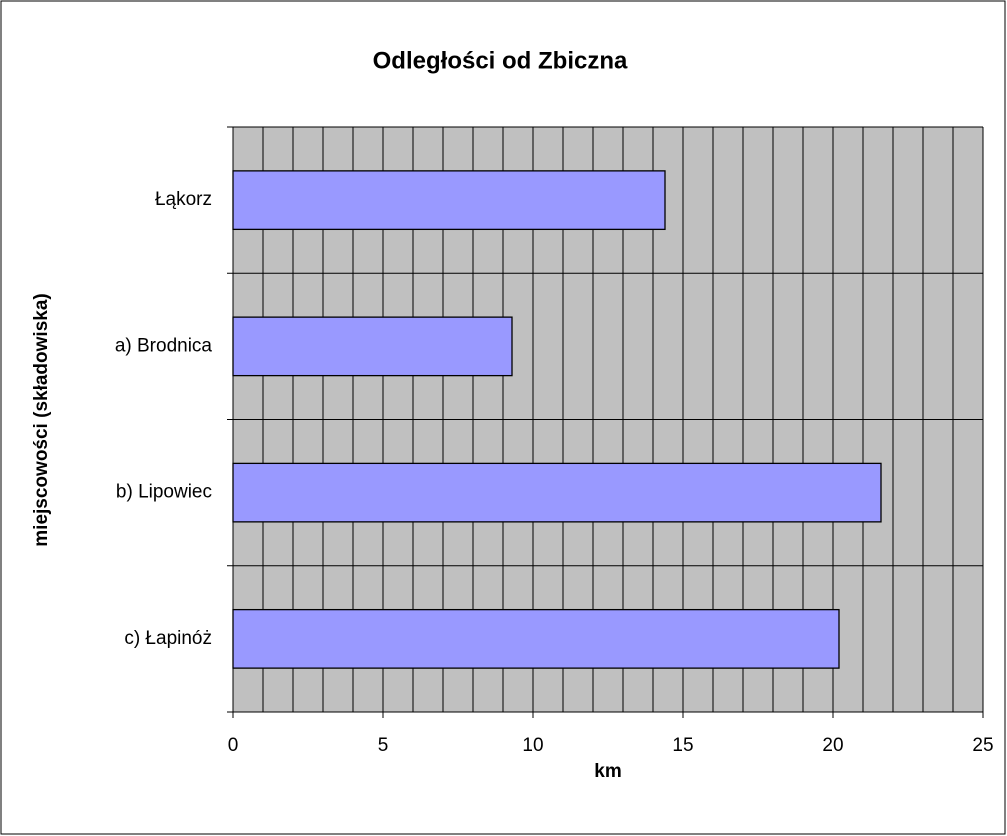 The width and height of the screenshot is (1007, 836). Describe the element at coordinates (982, 745) in the screenshot. I see `x-tick-label: 25` at that location.